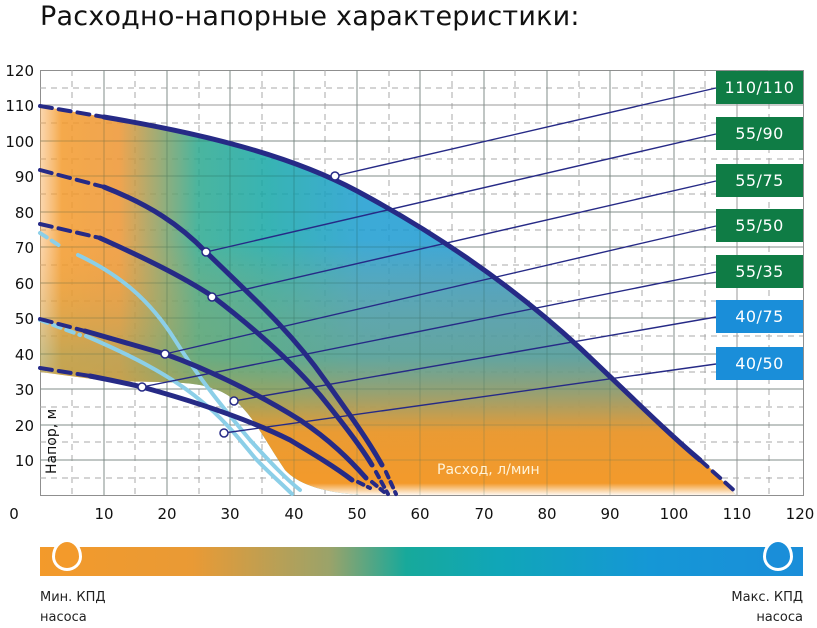 The image size is (817, 628). Describe the element at coordinates (364, 485) in the screenshot. I see `curve-55-35-dash2` at that location.